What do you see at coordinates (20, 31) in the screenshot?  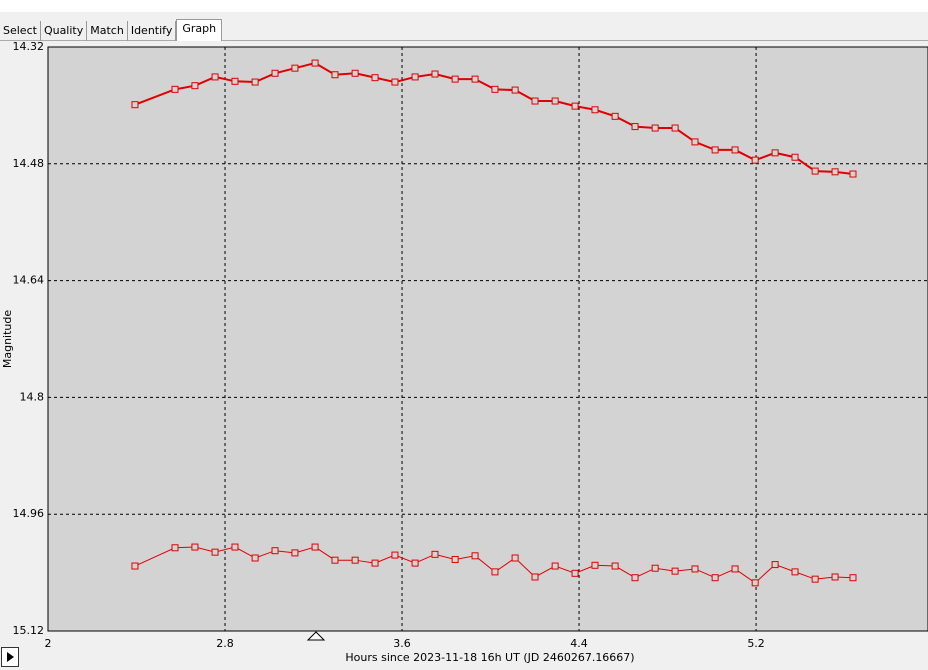 I see `tab: Select` at bounding box center [20, 31].